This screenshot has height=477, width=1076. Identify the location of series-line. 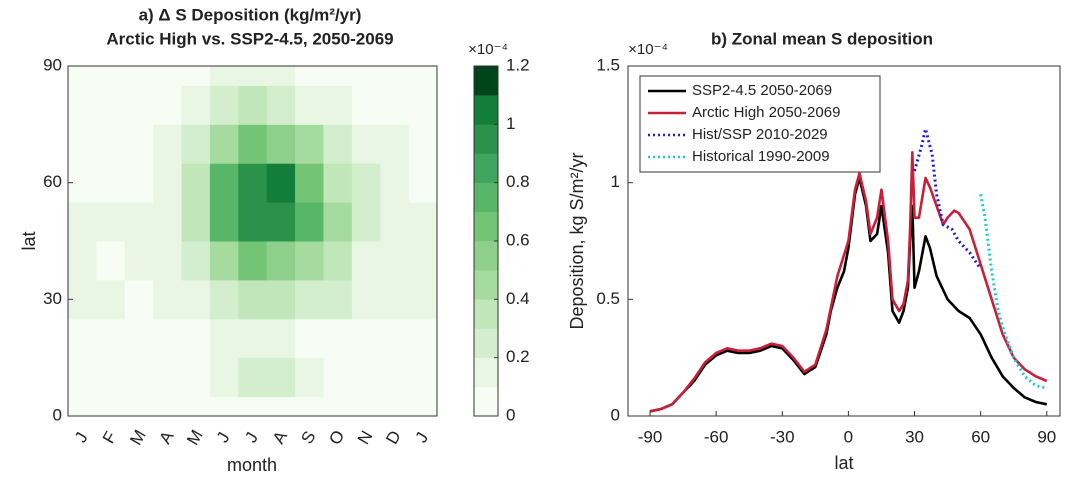
(947, 198).